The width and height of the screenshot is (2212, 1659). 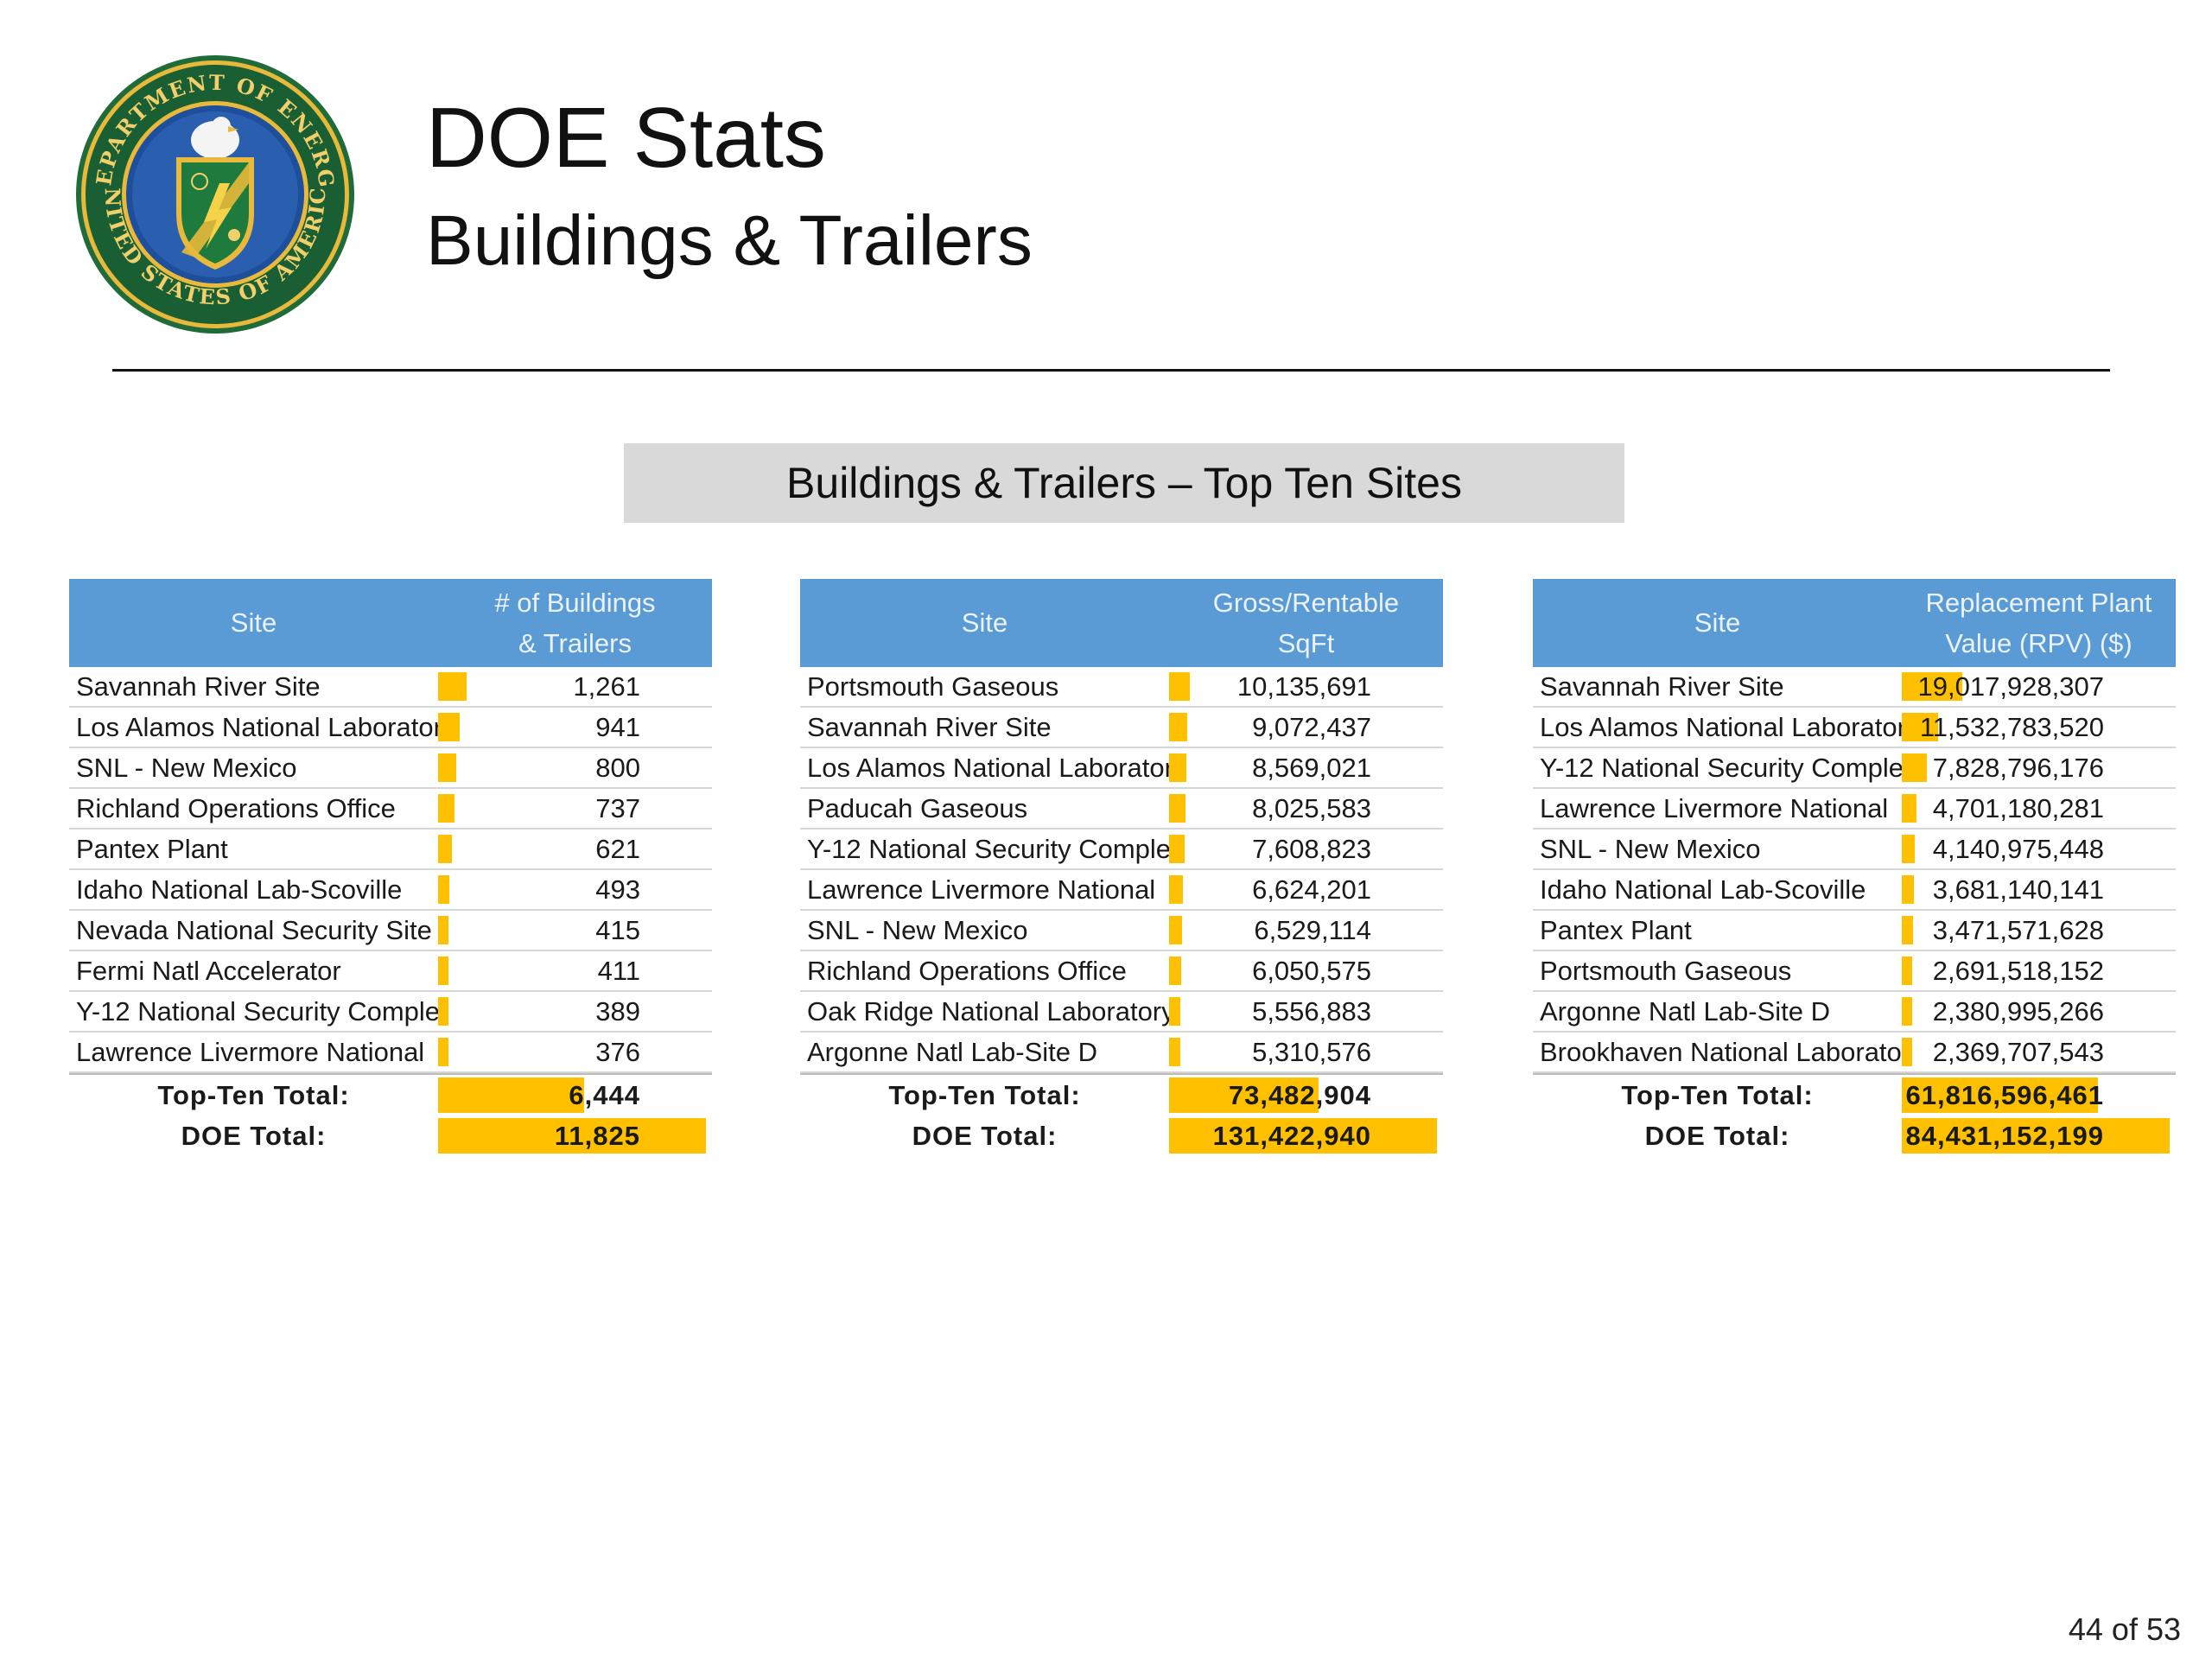 I want to click on table-row: Richland Operations Office 737, so click(x=390, y=809).